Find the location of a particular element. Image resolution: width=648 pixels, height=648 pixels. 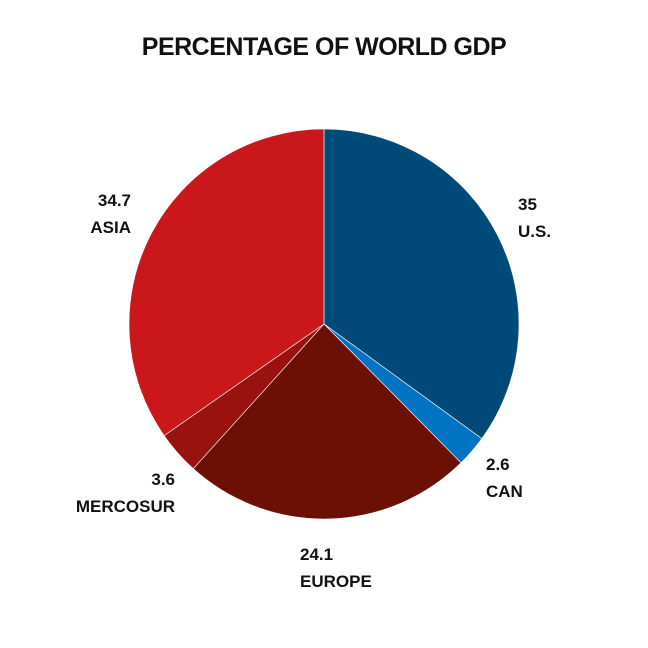

slice-name-label: U.S. is located at coordinates (534, 231).